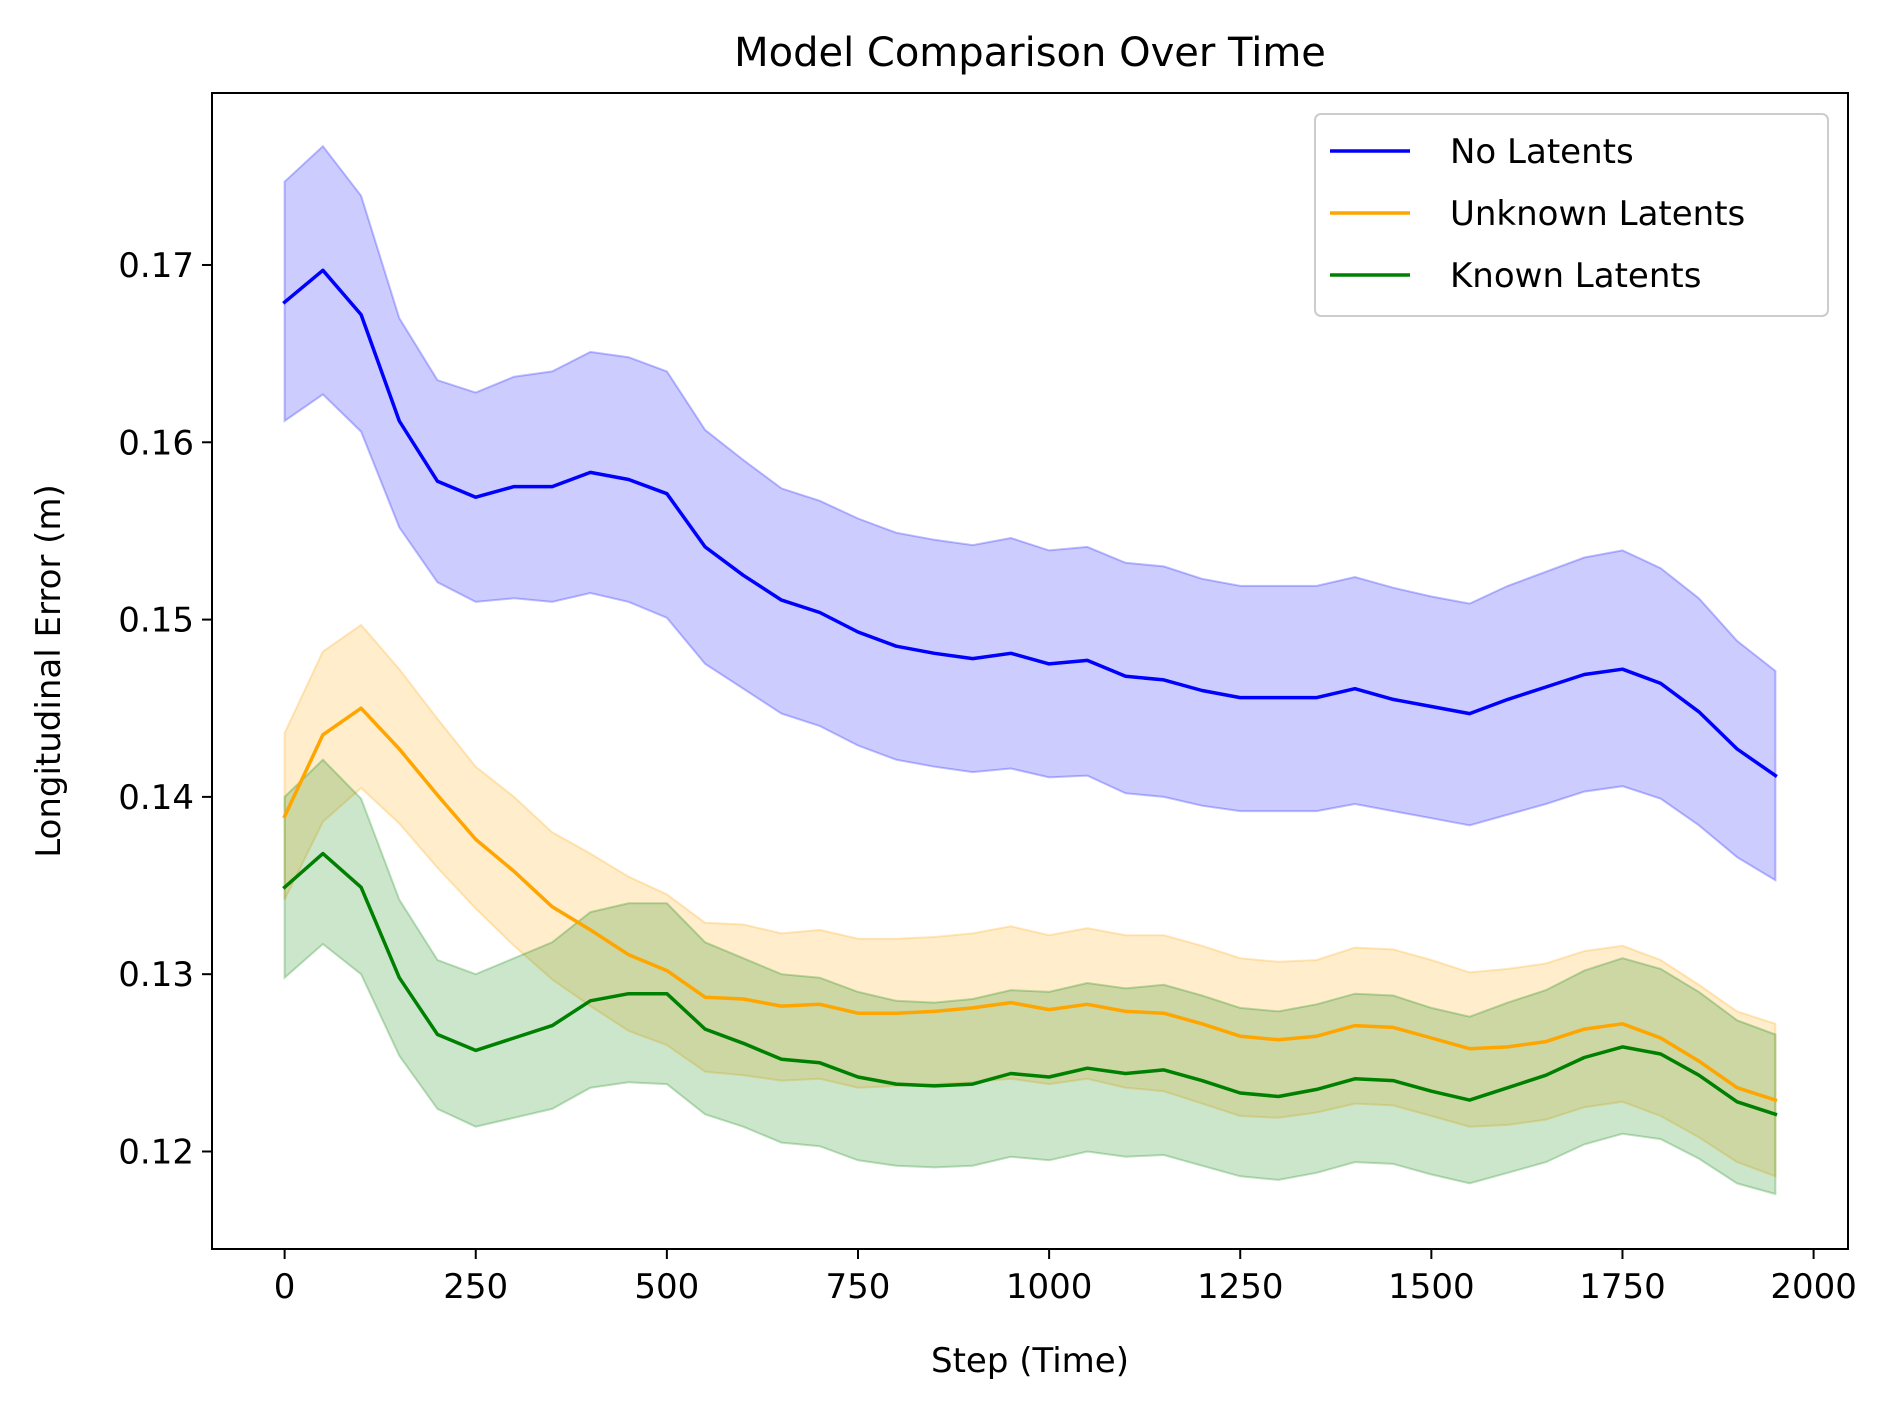 This screenshot has height=1406, width=1887. Describe the element at coordinates (156, 1152) in the screenshot. I see `y-tick-label: 0.12` at that location.